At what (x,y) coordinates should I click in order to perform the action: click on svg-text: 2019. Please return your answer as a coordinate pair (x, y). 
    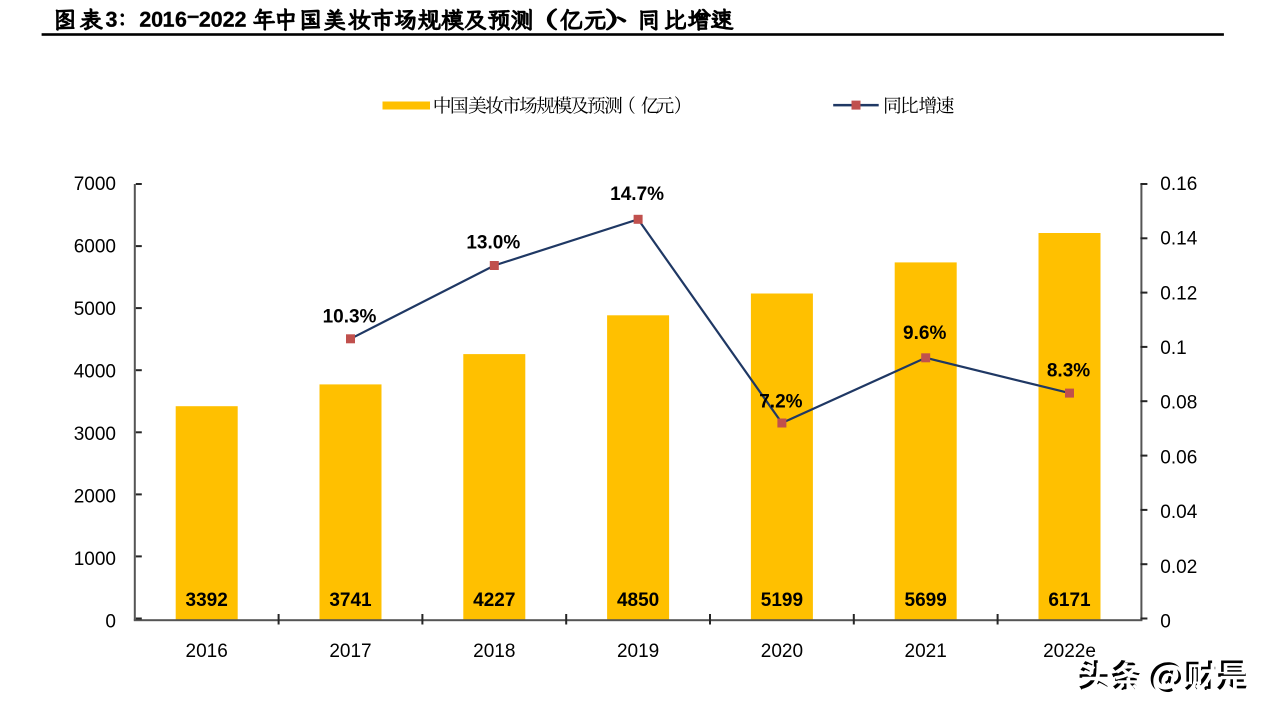
    Looking at the image, I should click on (638, 651).